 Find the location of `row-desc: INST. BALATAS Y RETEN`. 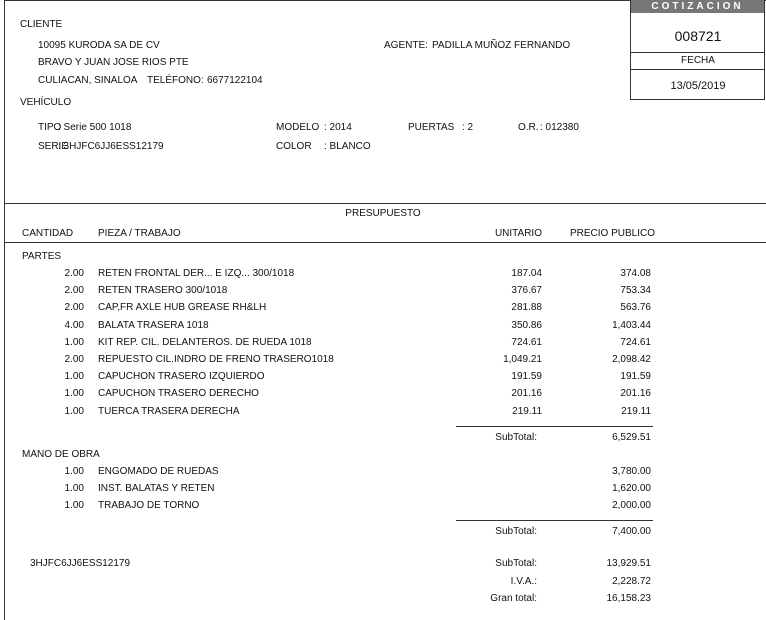

row-desc: INST. BALATAS Y RETEN is located at coordinates (156, 488).